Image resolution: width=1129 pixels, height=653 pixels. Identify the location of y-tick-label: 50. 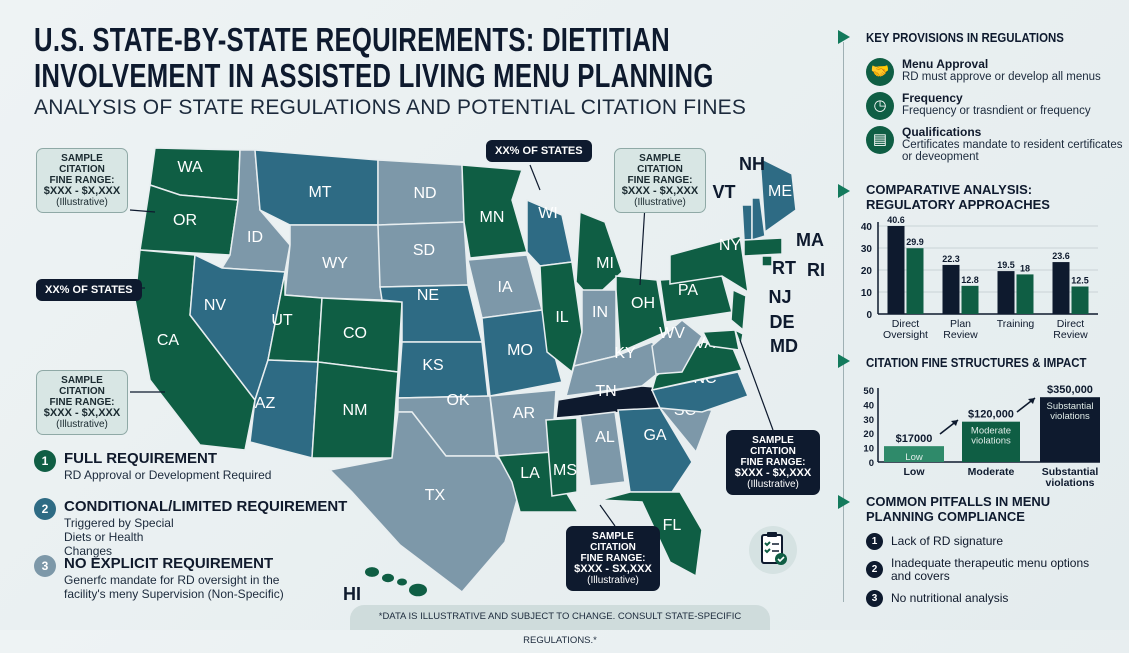
(868, 391).